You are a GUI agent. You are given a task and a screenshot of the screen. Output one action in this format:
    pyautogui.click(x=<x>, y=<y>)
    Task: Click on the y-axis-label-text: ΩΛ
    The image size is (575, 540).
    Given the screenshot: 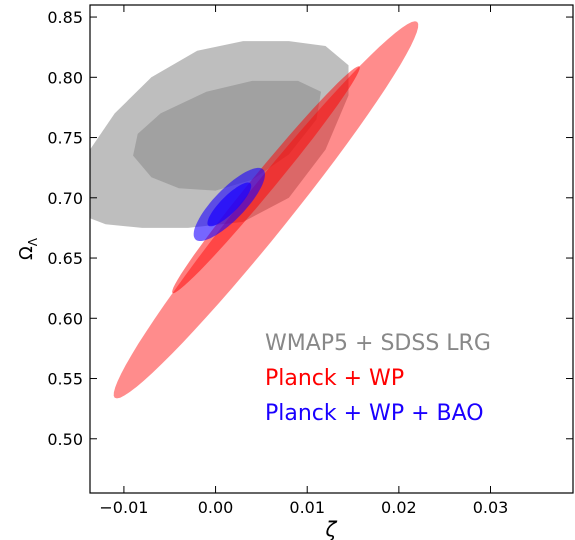 What is the action you would take?
    pyautogui.click(x=28, y=248)
    